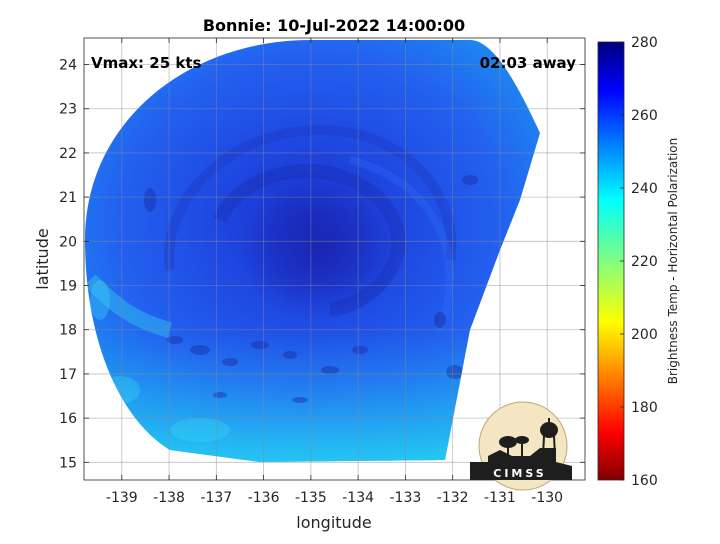 Image resolution: width=720 pixels, height=544 pixels. I want to click on y-tick-label: 24, so click(68, 66).